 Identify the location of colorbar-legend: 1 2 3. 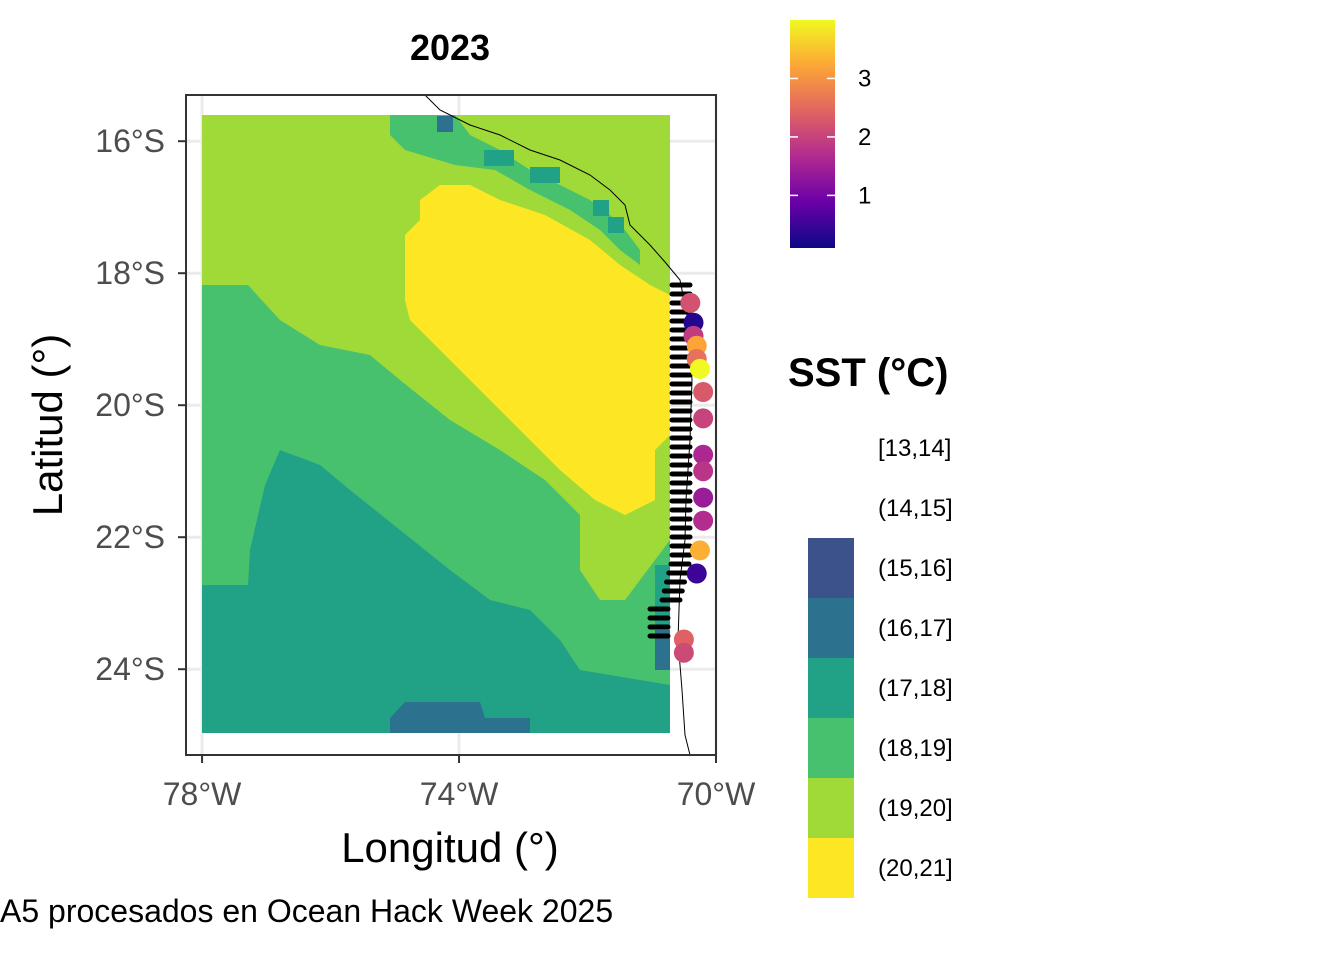
(830, 134).